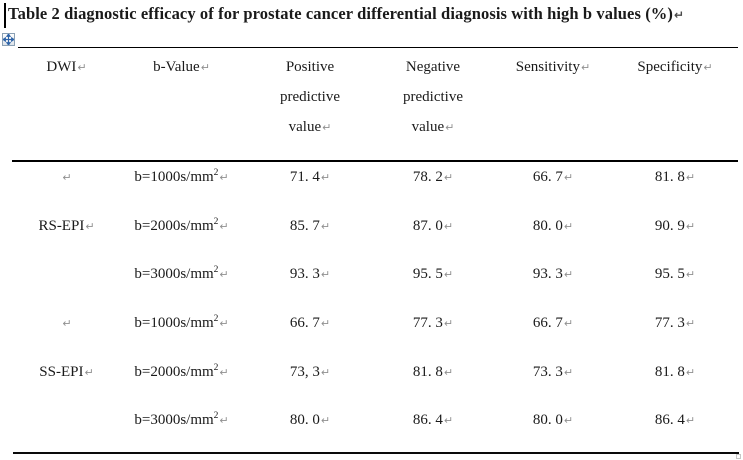 The image size is (743, 460). I want to click on header-label: b-Value, so click(176, 67).